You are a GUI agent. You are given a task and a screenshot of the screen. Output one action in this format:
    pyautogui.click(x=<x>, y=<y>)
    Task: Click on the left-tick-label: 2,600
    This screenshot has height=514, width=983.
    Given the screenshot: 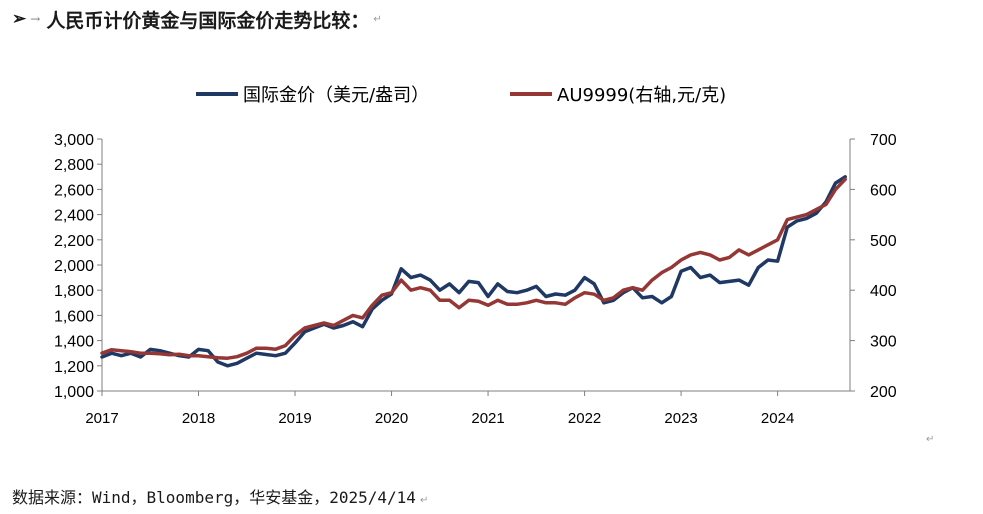 What is the action you would take?
    pyautogui.click(x=74, y=190)
    